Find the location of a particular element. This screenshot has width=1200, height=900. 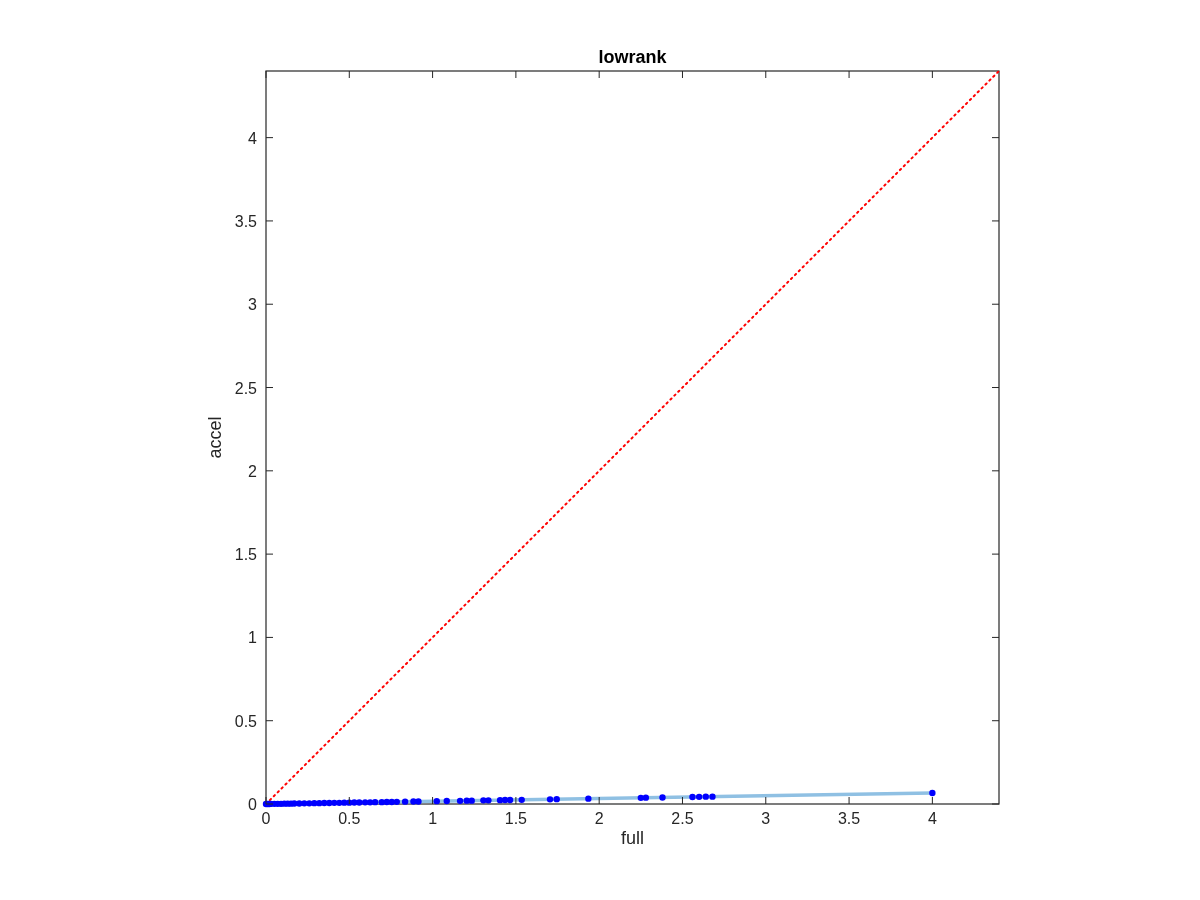

y-axis-title: accel is located at coordinates (215, 437).